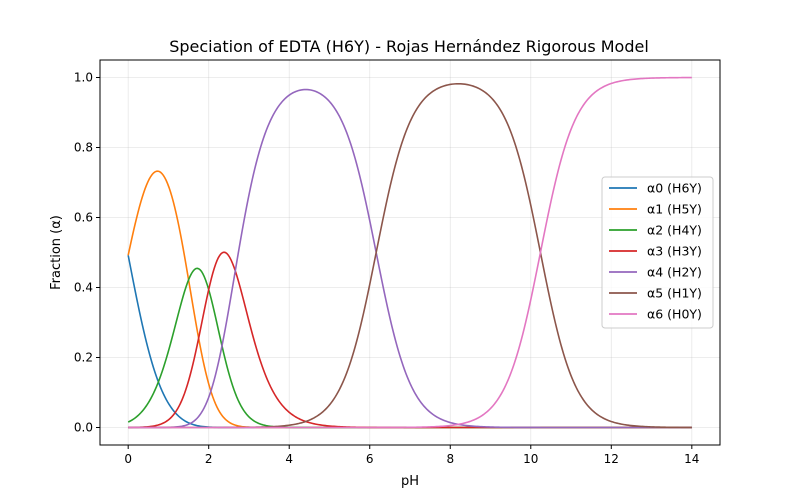 This screenshot has height=500, width=800. Describe the element at coordinates (56, 252) in the screenshot. I see `y-axis-label: Fraction (α)` at that location.